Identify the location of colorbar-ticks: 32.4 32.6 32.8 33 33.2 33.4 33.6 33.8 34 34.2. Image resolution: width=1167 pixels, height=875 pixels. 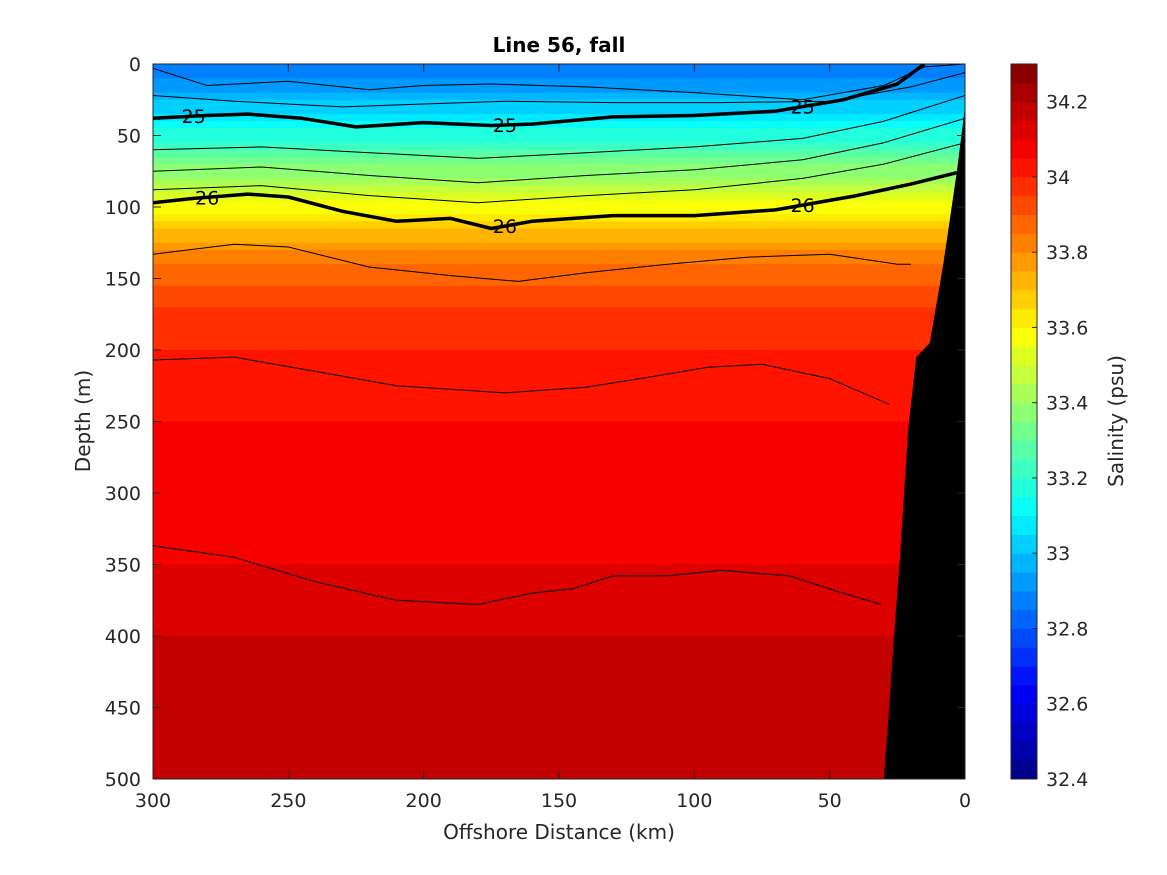
(1060, 441).